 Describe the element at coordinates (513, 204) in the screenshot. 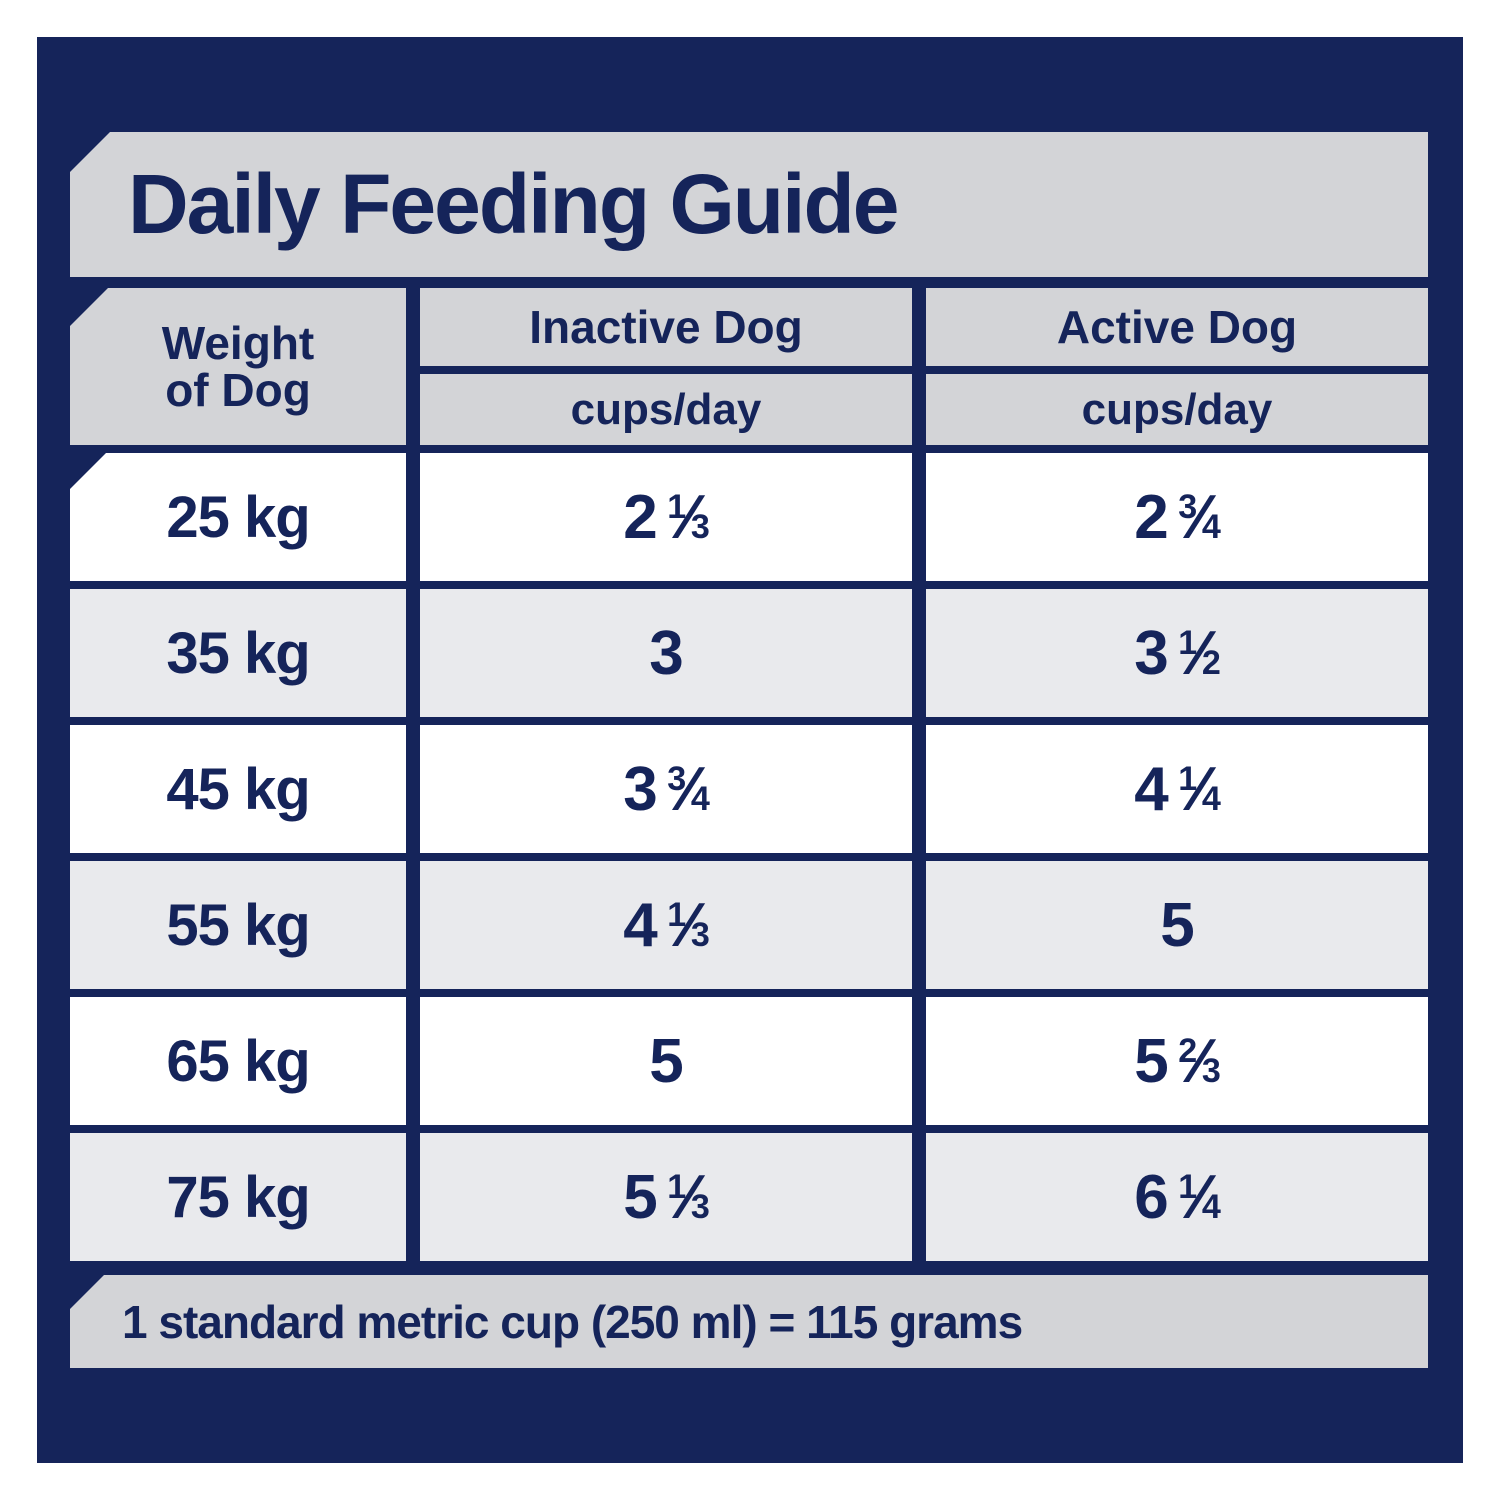

I see `page-title: Daily Feeding Guide` at that location.